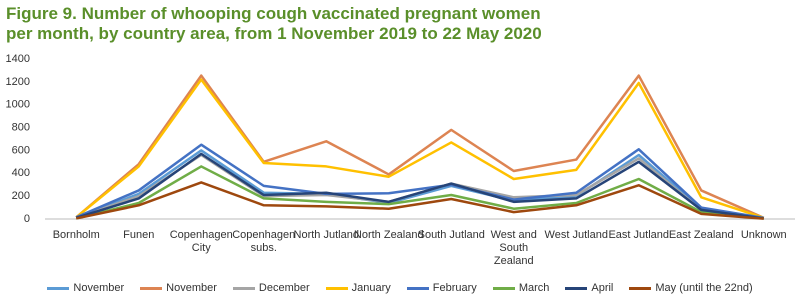 The height and width of the screenshot is (302, 800). Describe the element at coordinates (21, 127) in the screenshot. I see `y-tick-label: 800` at that location.